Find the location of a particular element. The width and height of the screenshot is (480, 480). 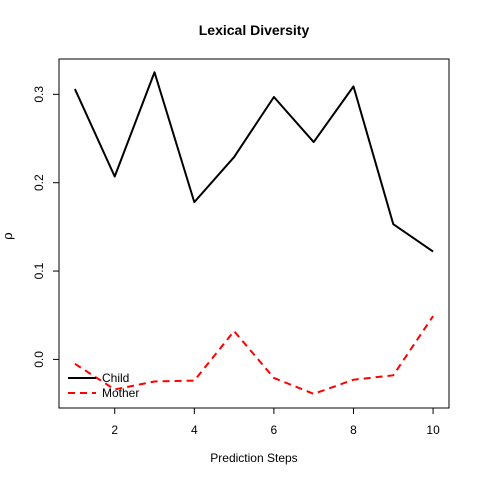

chart-title: Lexical Diversity is located at coordinates (254, 30).